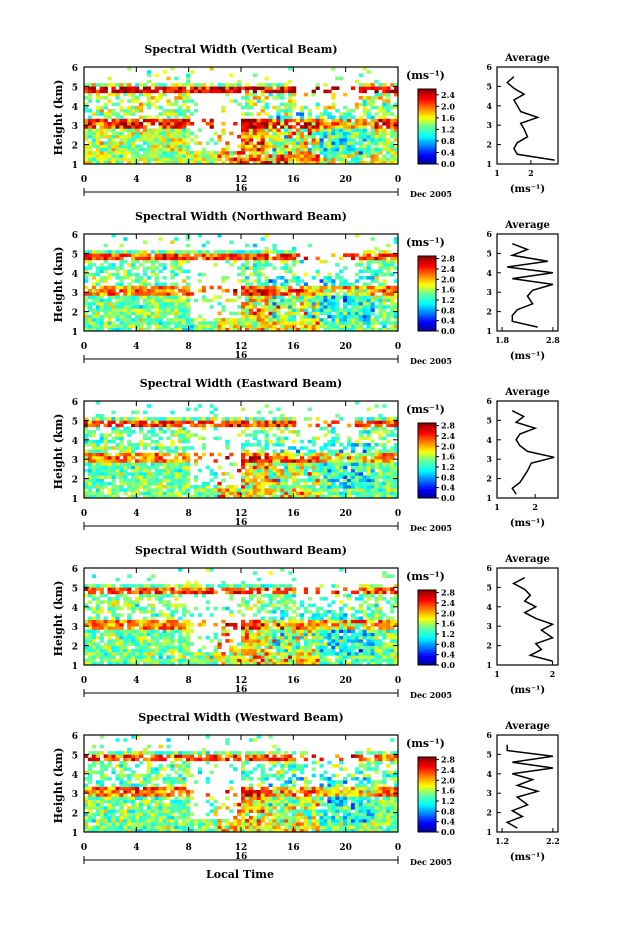  Describe the element at coordinates (241, 550) in the screenshot. I see `panel-title: Spectral Width (Southward Beam)` at that location.